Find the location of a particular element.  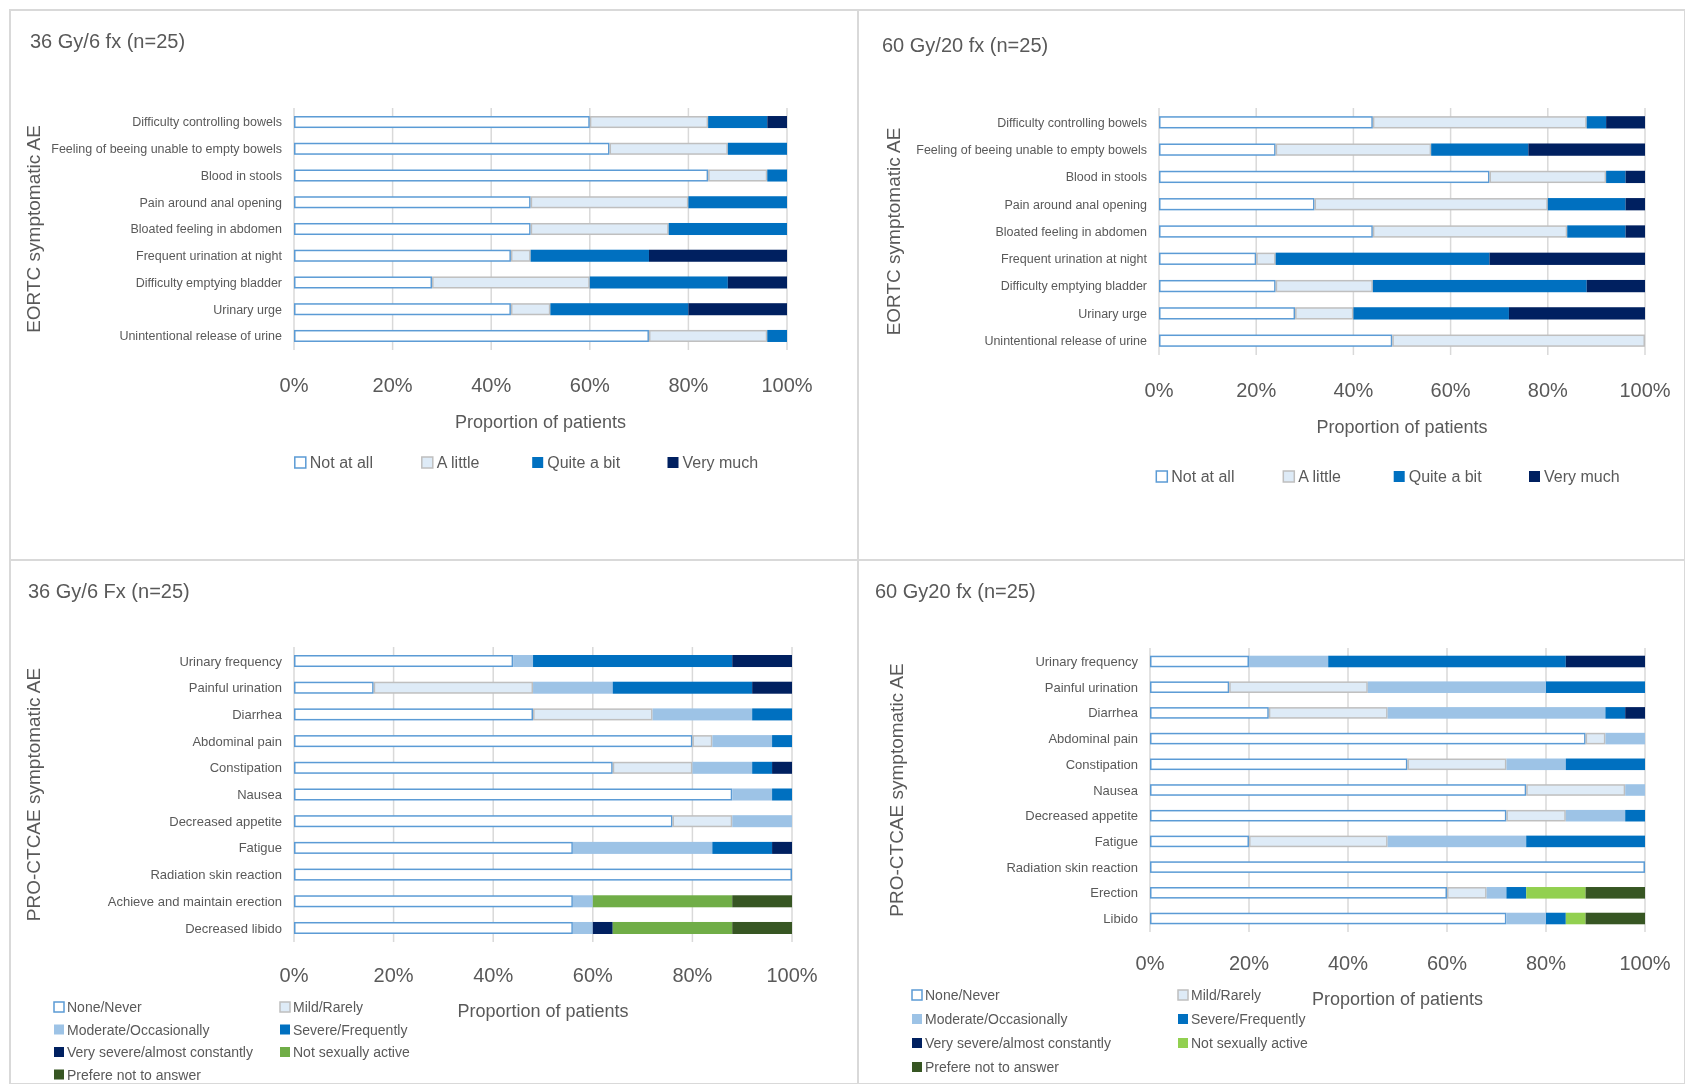

legend-label: Mild/Rarely is located at coordinates (1226, 995).